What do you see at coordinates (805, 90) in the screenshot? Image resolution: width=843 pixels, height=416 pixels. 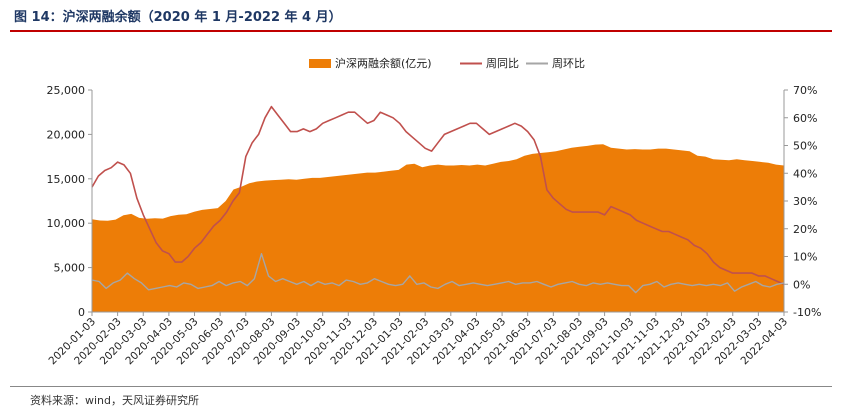 I see `y-right-tick-label: 70%` at bounding box center [805, 90].